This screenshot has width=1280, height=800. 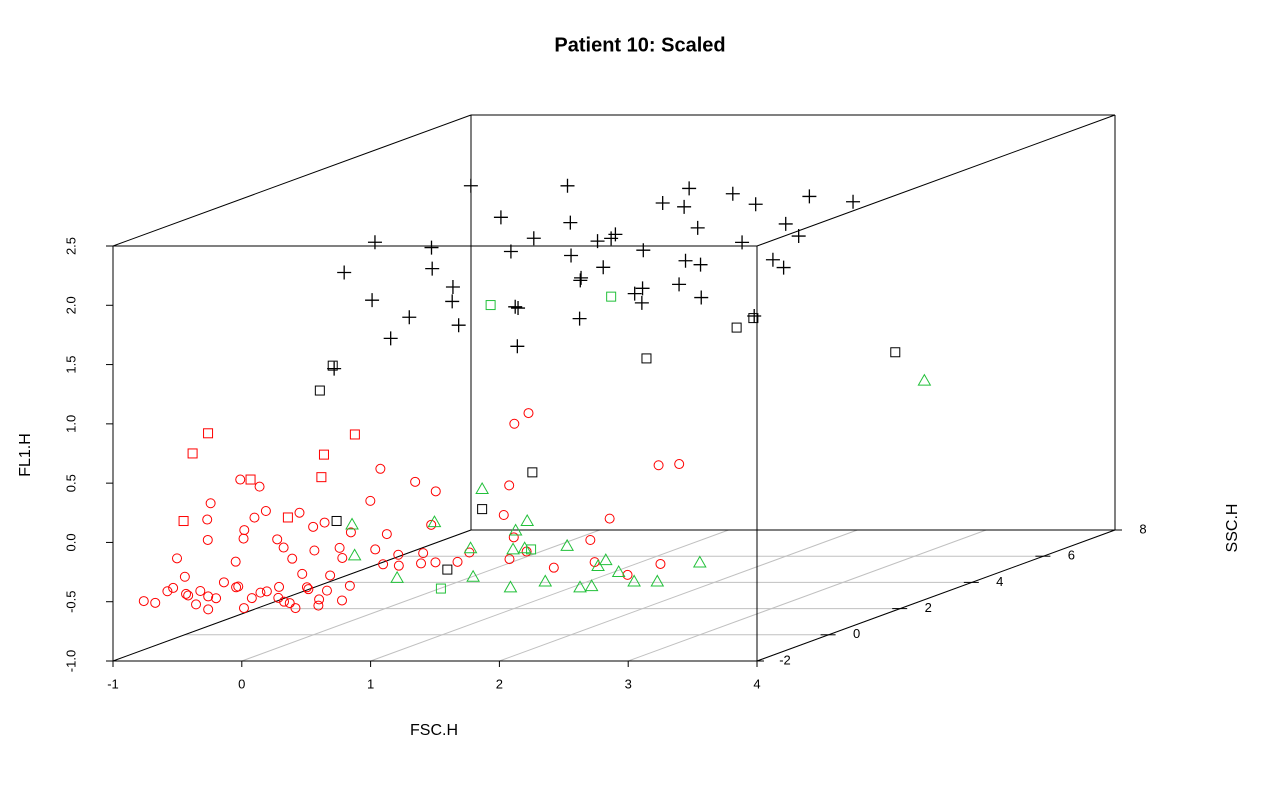 What do you see at coordinates (1142, 528) in the screenshot?
I see `y-tick-label: 8` at bounding box center [1142, 528].